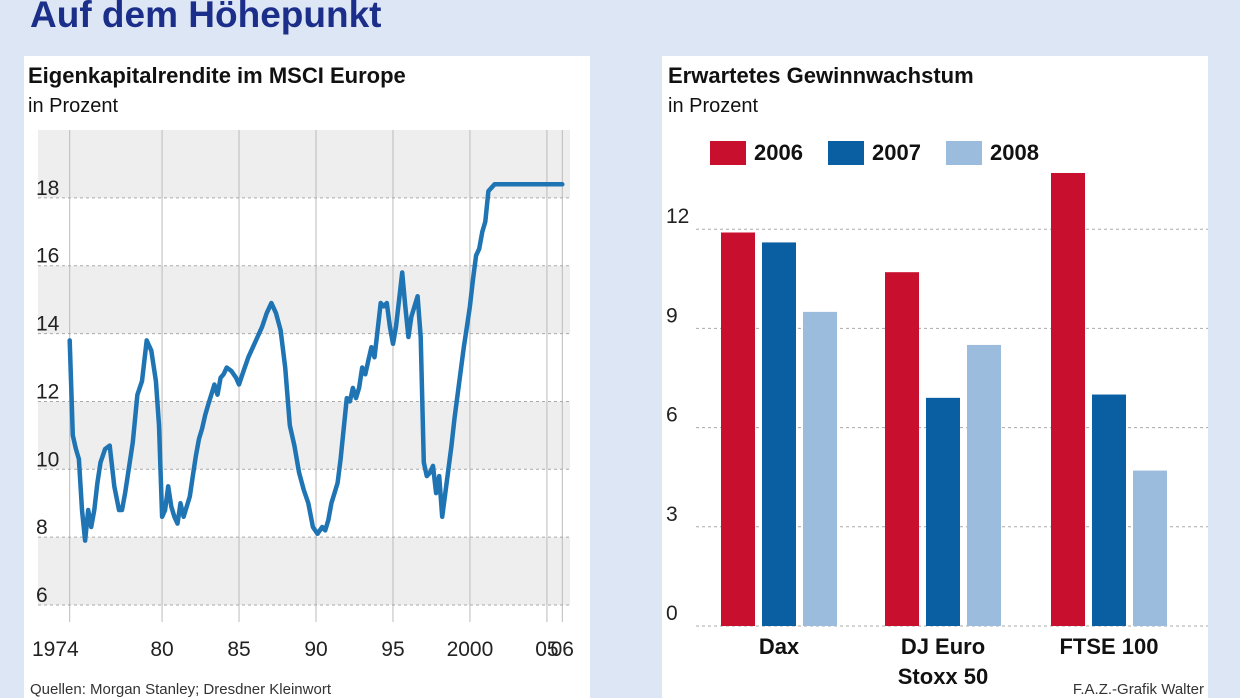  I want to click on y-tick-label: 3, so click(672, 514).